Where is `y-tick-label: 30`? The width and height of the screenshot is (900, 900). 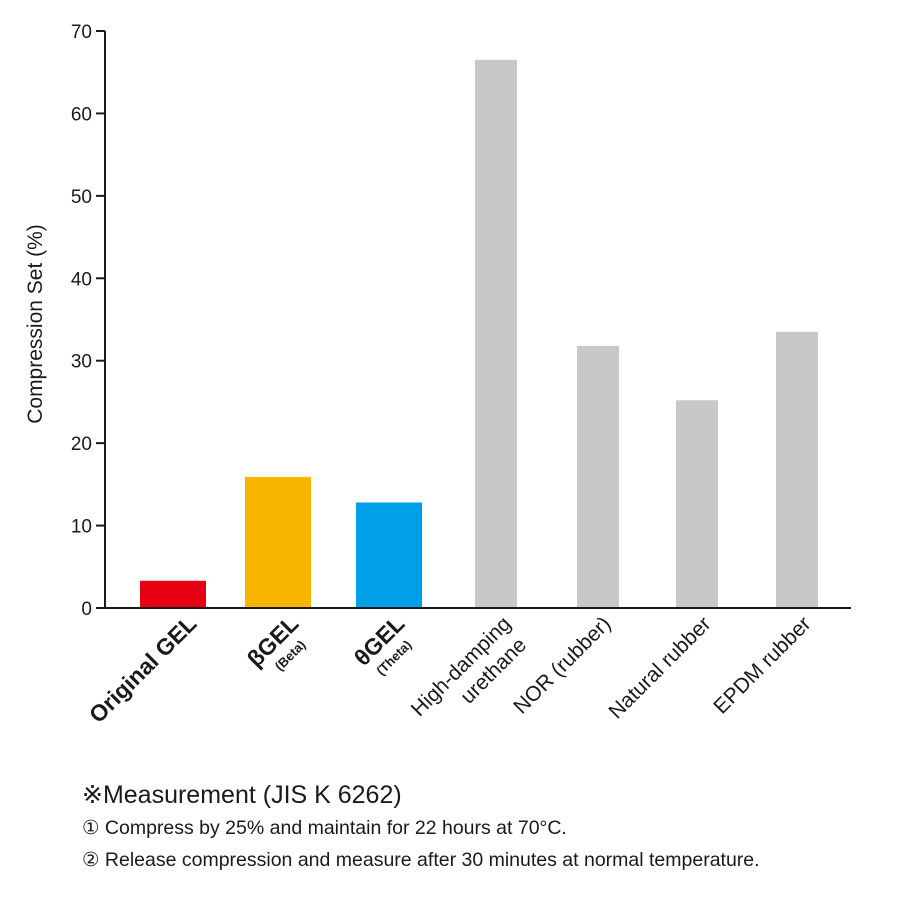 y-tick-label: 30 is located at coordinates (81, 362).